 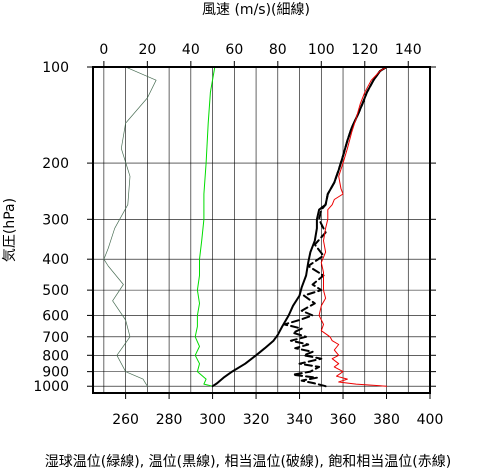 What do you see at coordinates (55, 68) in the screenshot?
I see `y-tick-label-100: 100` at bounding box center [55, 68].